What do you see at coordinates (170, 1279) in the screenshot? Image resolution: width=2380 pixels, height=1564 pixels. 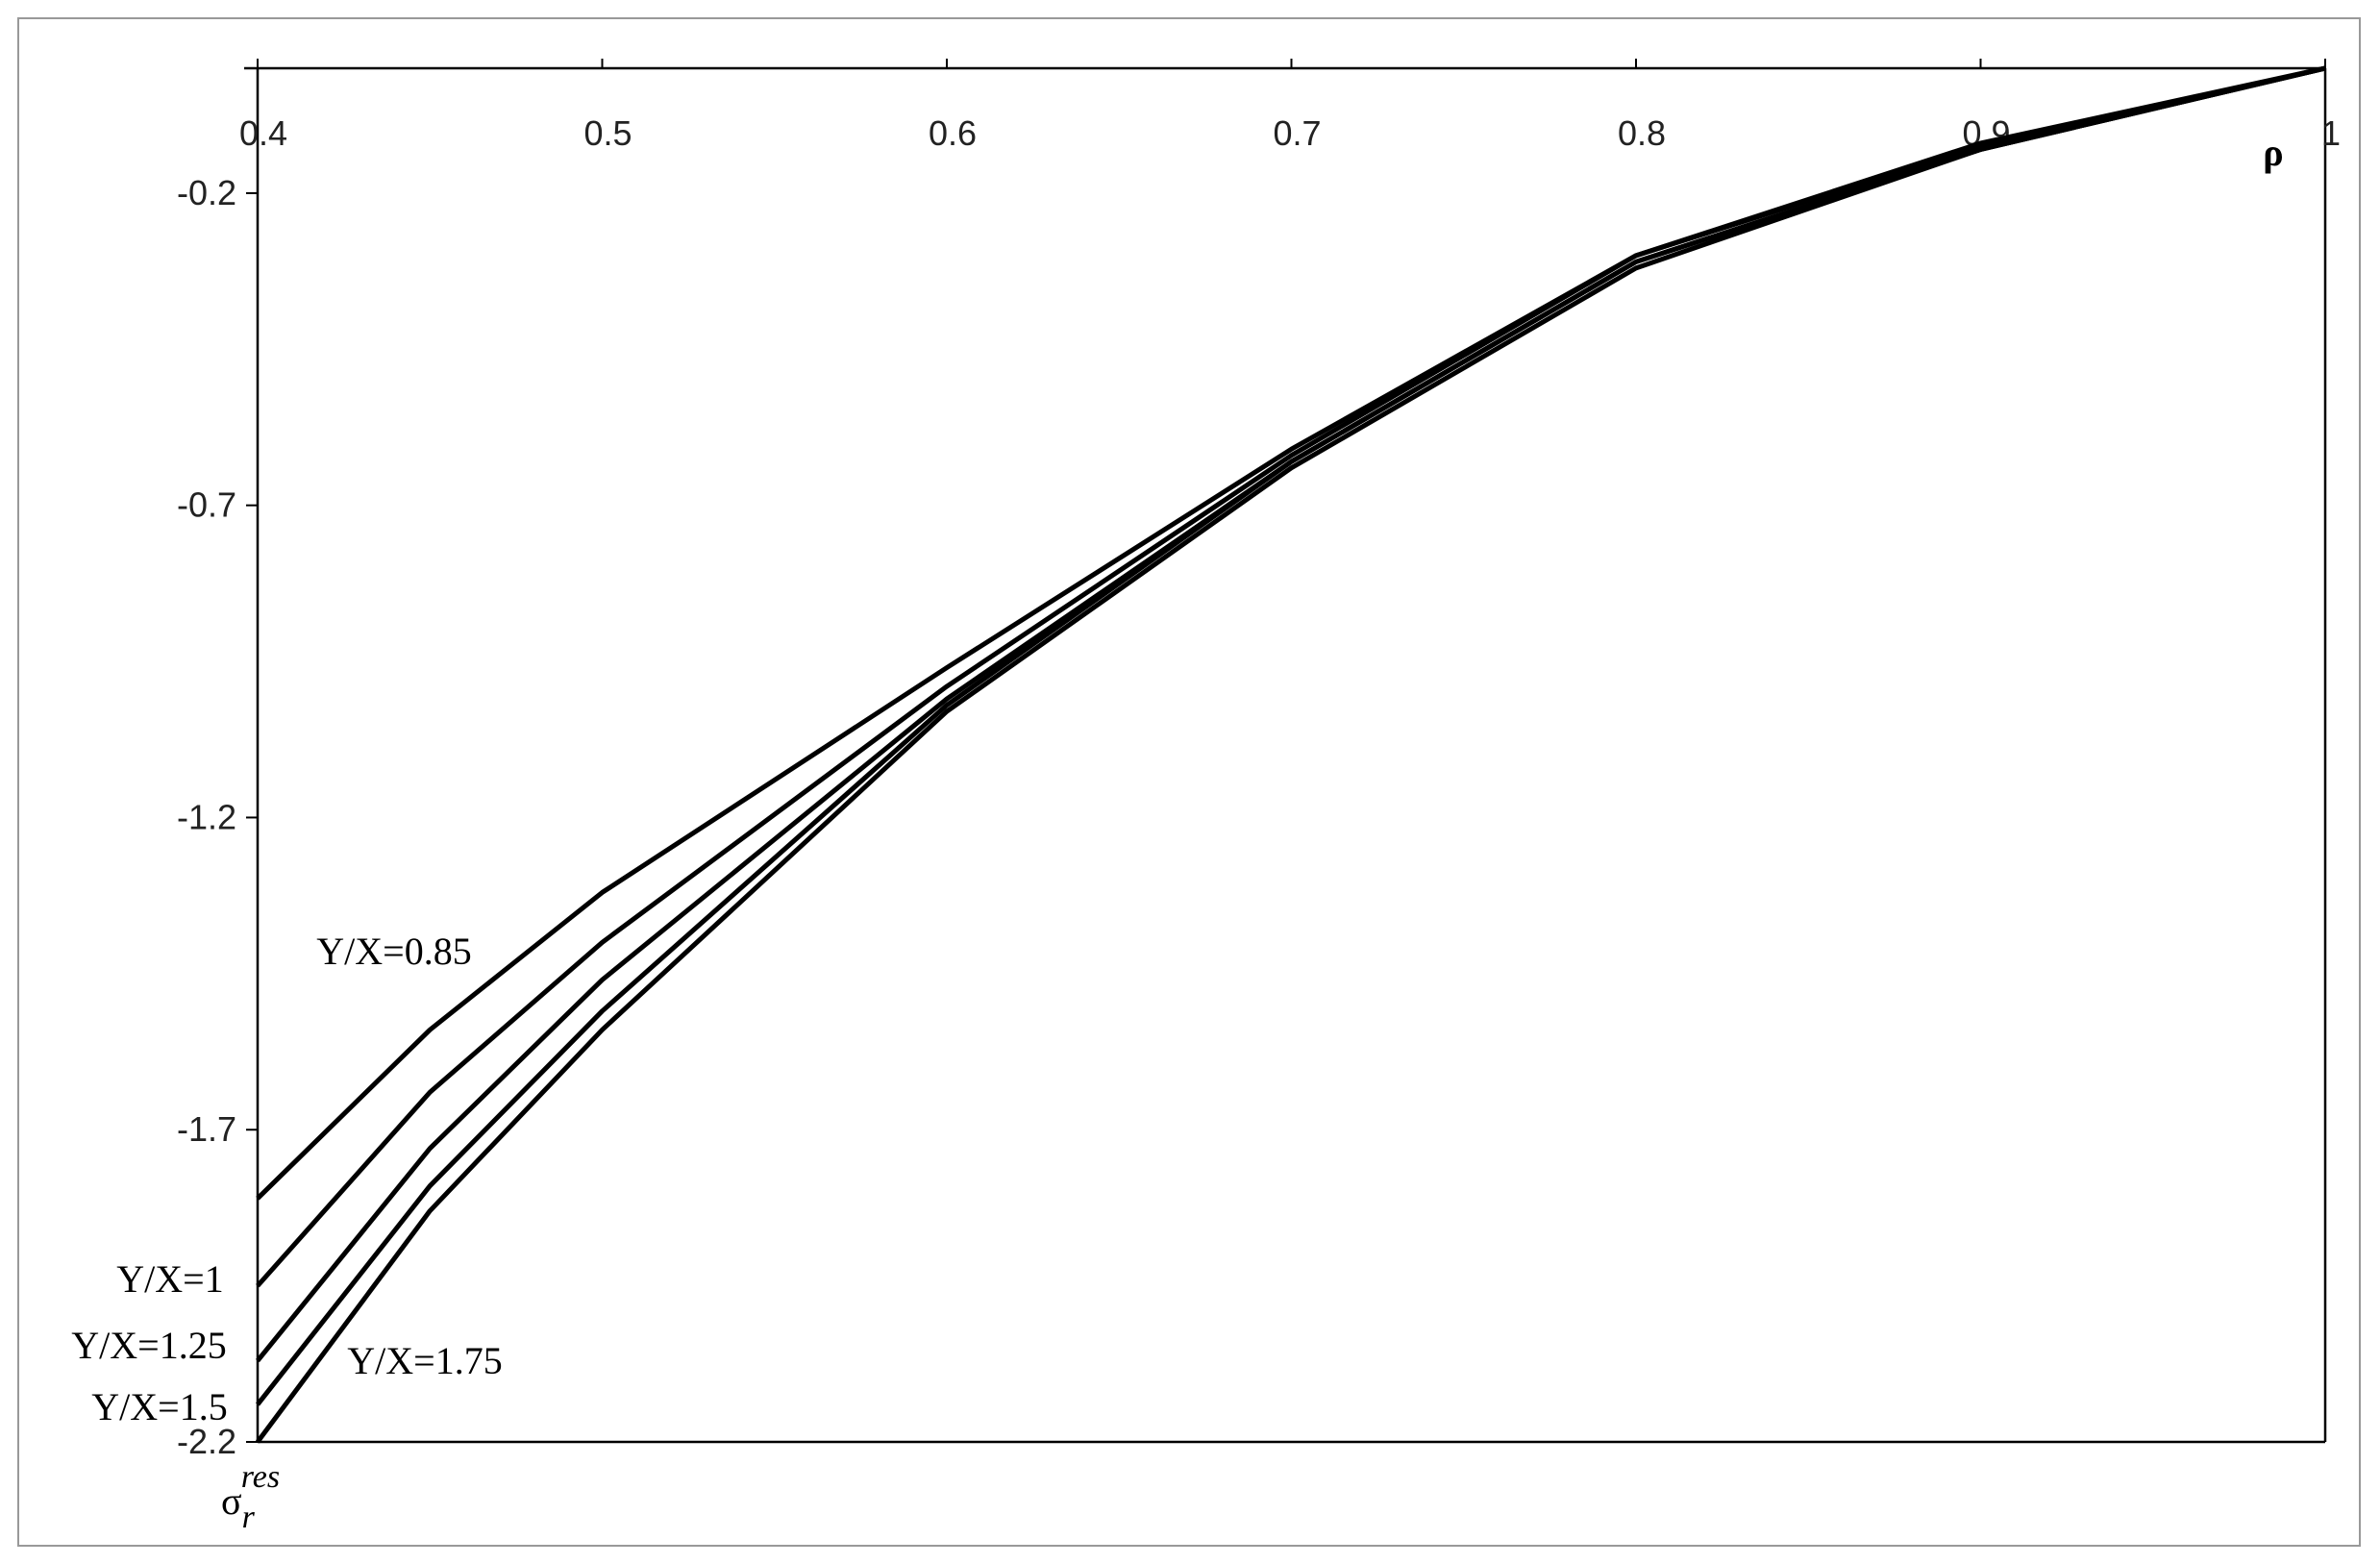 I see `series-label: Y/X=1` at bounding box center [170, 1279].